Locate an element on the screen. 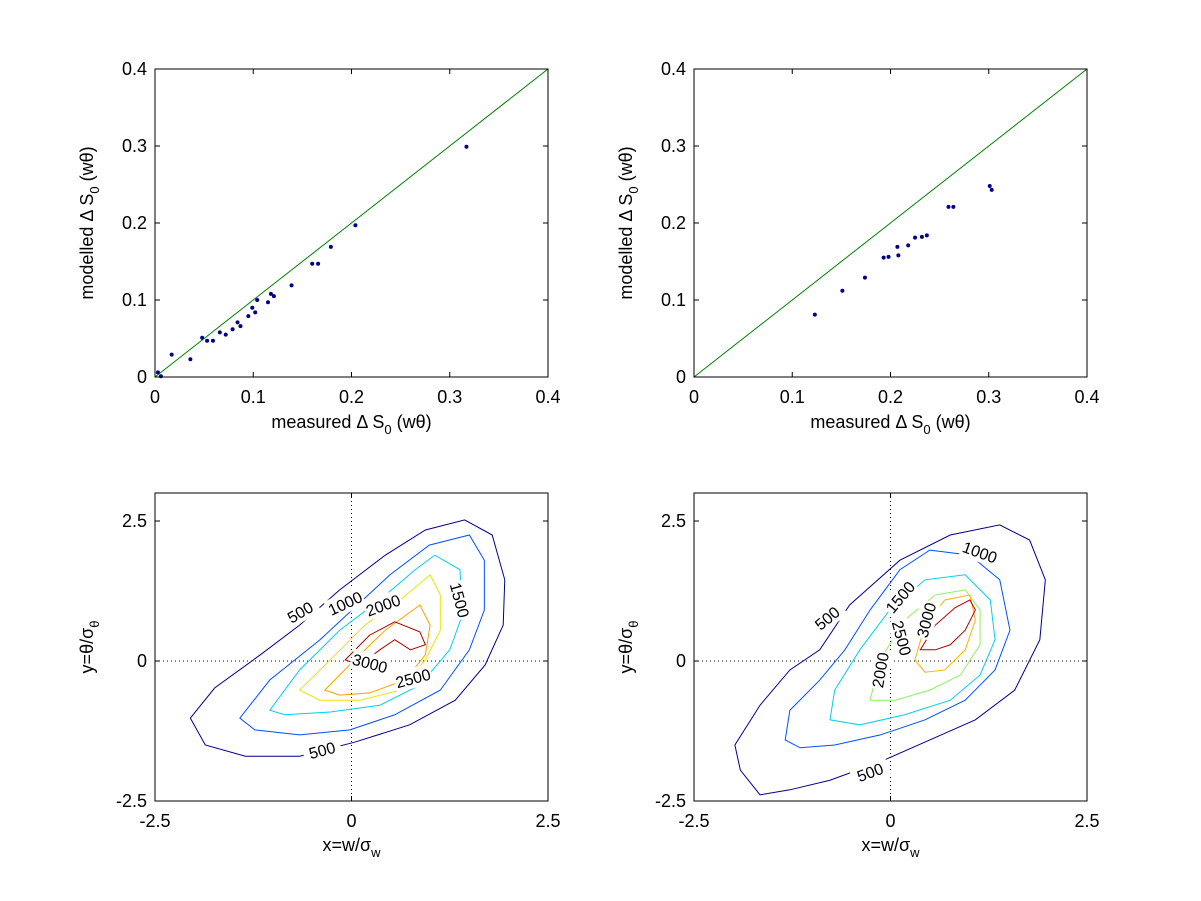 Image resolution: width=1201 pixels, height=901 pixels. x-axis-label: measured Δ S0 (wθ) is located at coordinates (351, 424).